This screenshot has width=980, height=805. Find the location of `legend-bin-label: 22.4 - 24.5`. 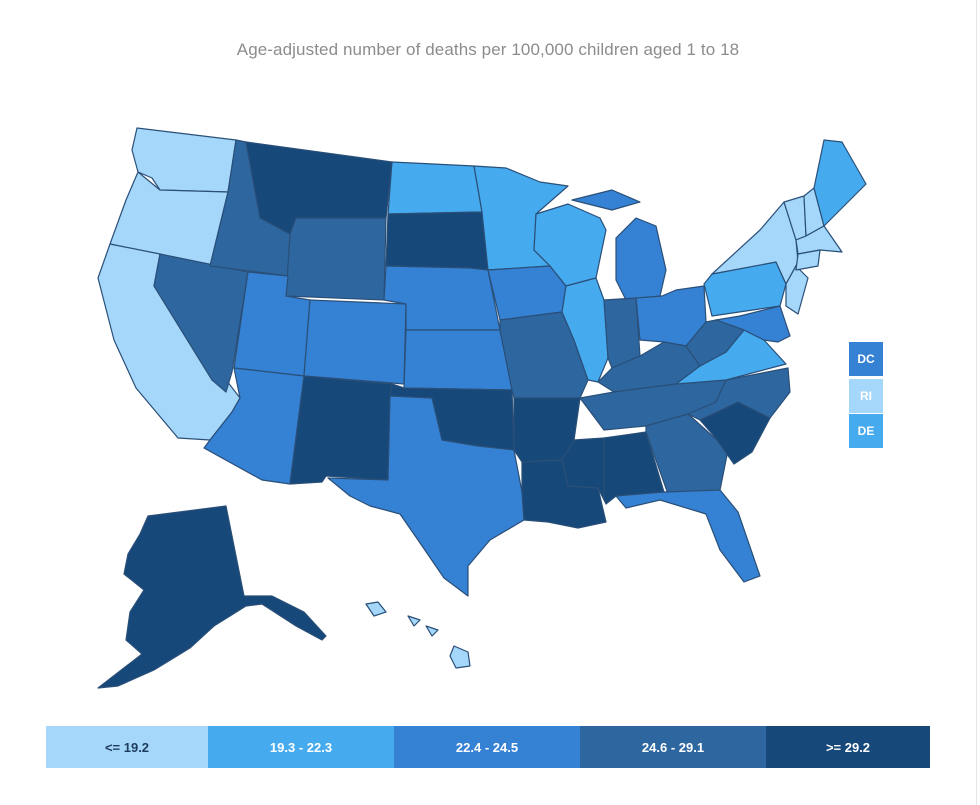

legend-bin-label: 22.4 - 24.5 is located at coordinates (487, 747).